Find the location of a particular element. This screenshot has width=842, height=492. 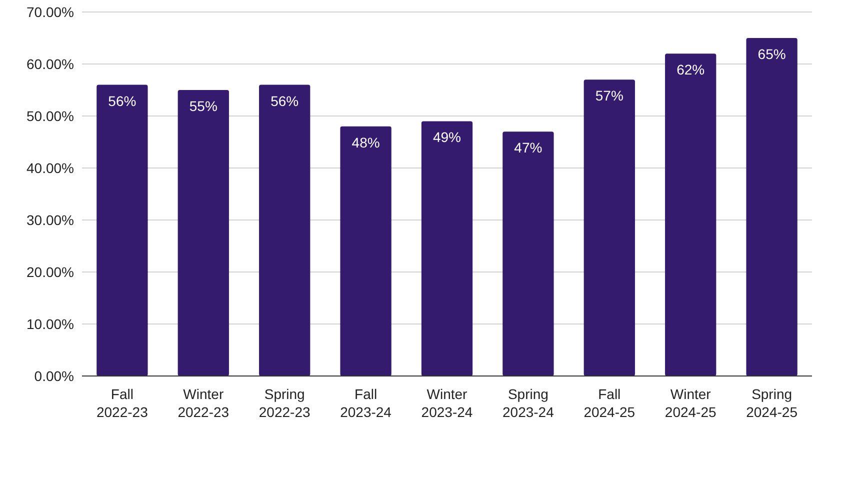

data-label: 57% is located at coordinates (609, 96).